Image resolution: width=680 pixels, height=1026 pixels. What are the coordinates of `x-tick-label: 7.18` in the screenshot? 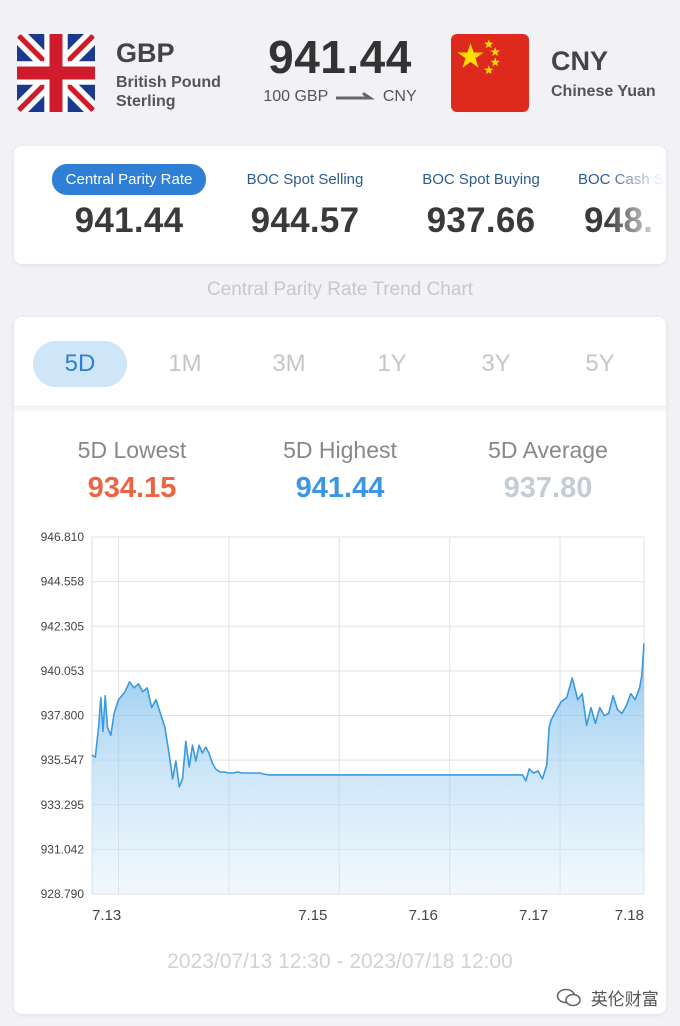 It's located at (629, 915).